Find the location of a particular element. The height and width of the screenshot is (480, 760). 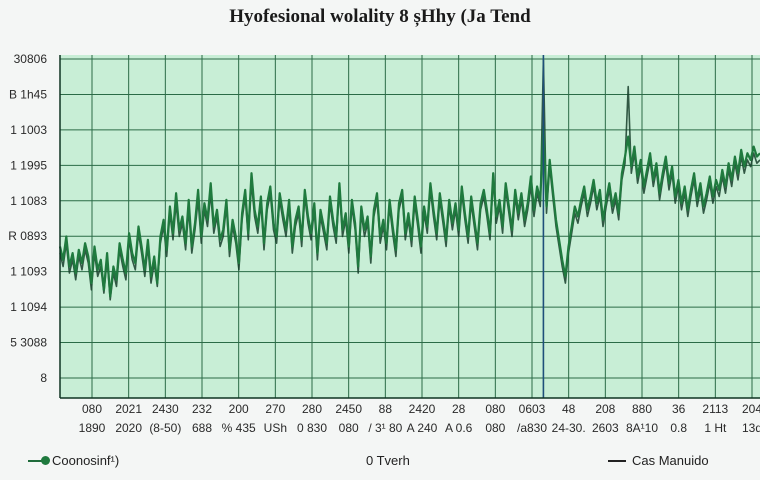

chart-title: Hyofesional wolality 8 șHhy (Ja Tend is located at coordinates (380, 16).